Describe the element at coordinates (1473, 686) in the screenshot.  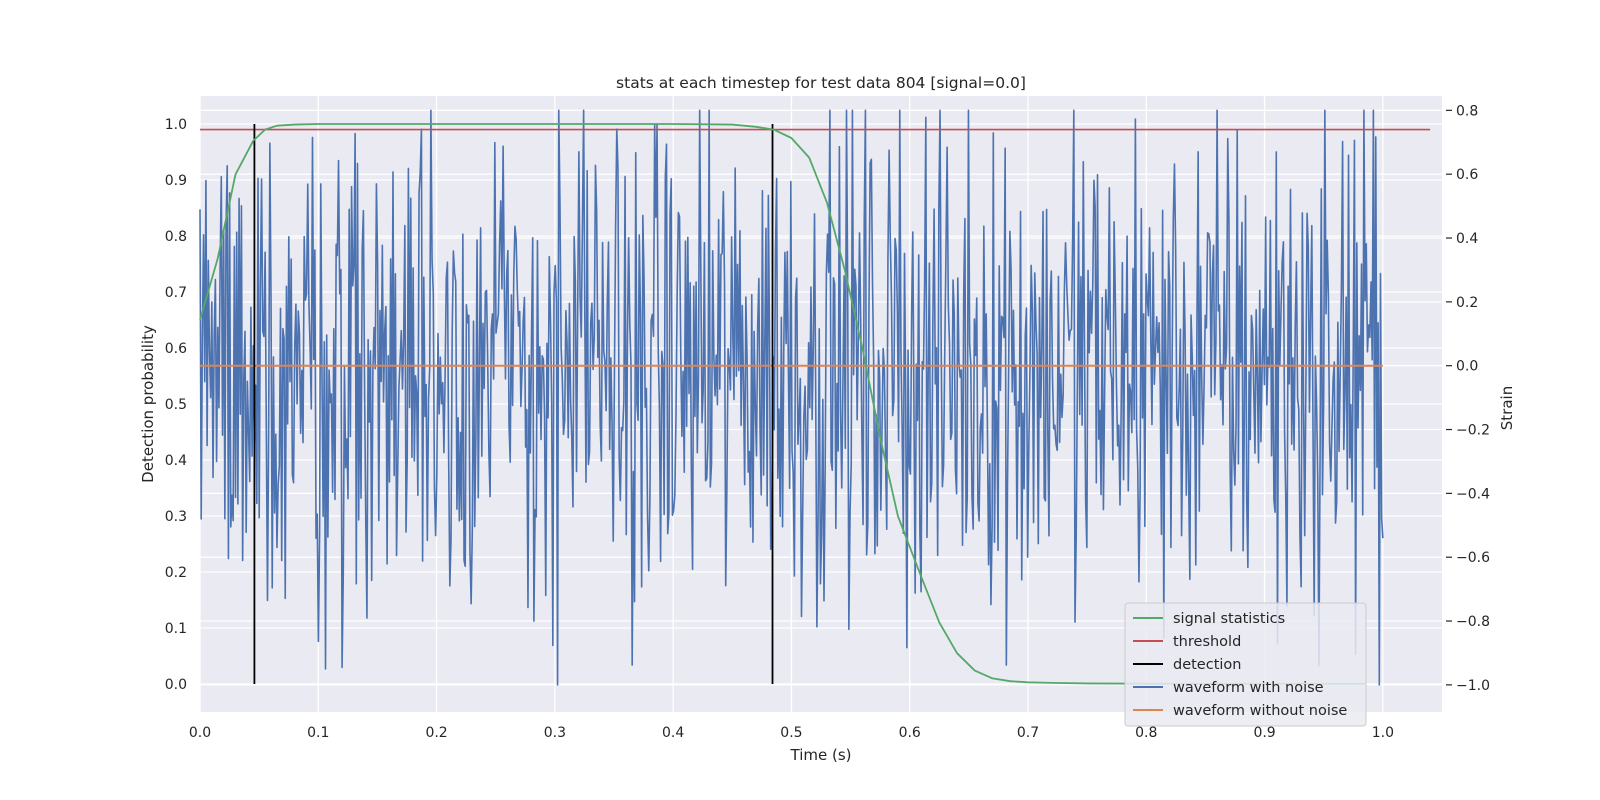
I see `y2-tick-label: −1.0` at that location.